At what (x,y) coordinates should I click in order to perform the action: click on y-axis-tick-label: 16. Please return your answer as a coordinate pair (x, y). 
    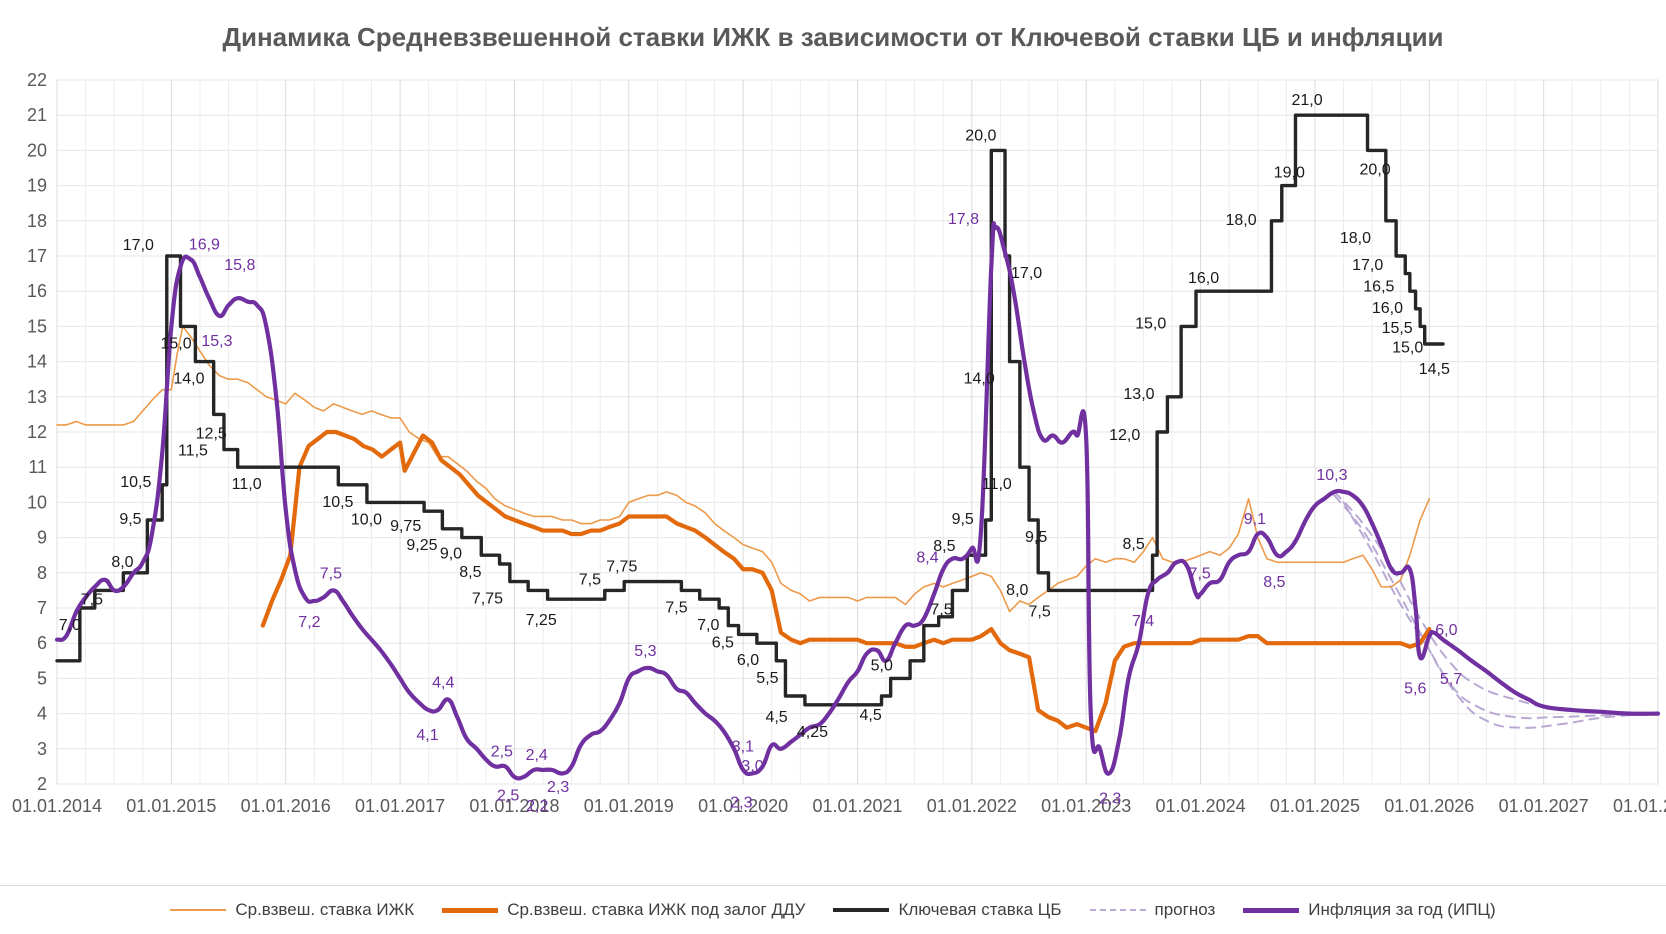
    Looking at the image, I should click on (37, 291).